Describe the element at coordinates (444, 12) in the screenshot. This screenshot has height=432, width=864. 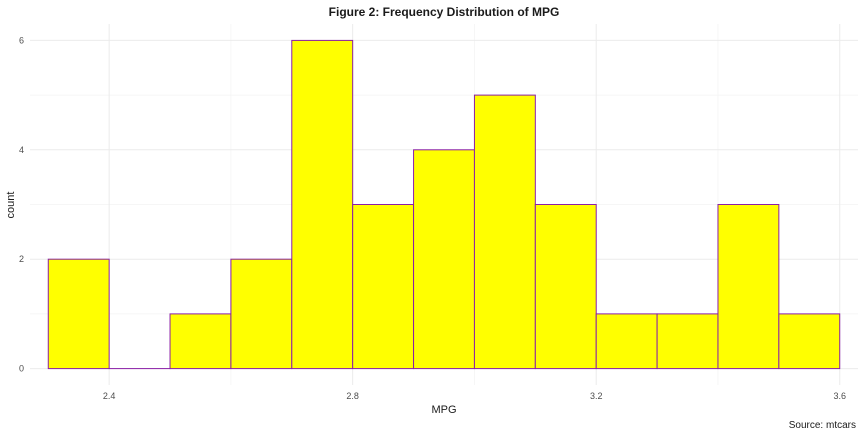
I see `chart-title: Figure 2: Frequency Distribution of MPG` at that location.